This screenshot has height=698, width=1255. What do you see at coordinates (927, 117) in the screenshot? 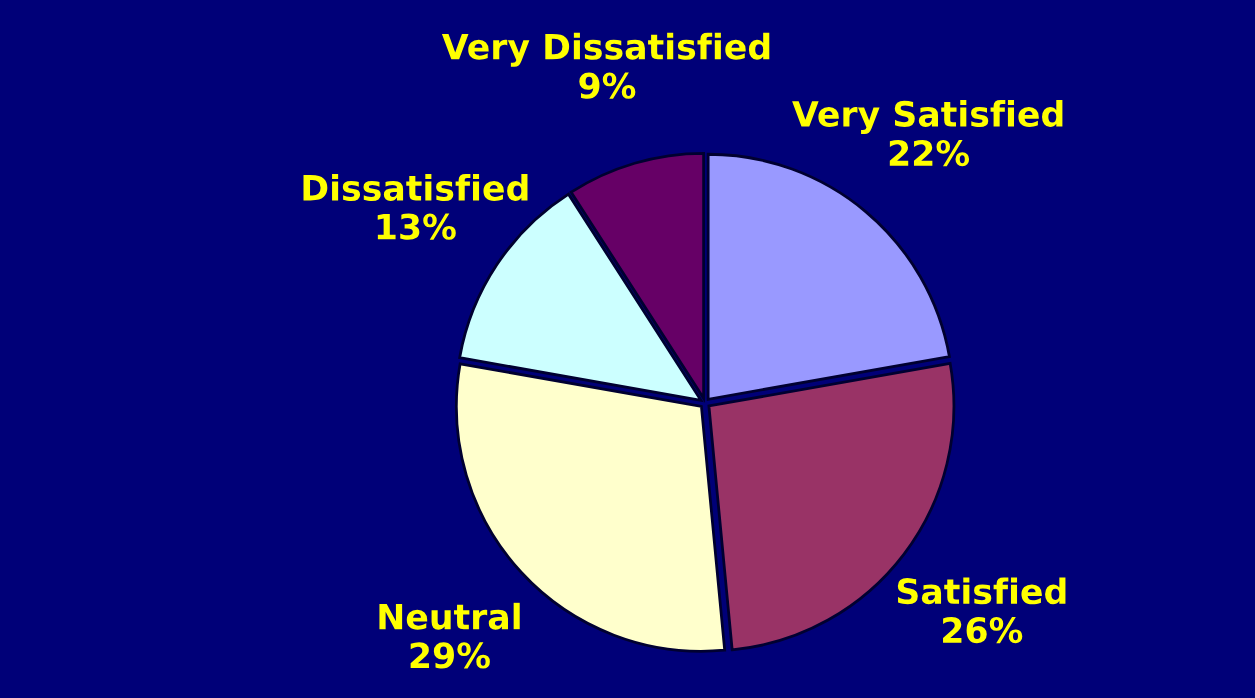
I see `slice-label: Very Satisfied` at bounding box center [927, 117].